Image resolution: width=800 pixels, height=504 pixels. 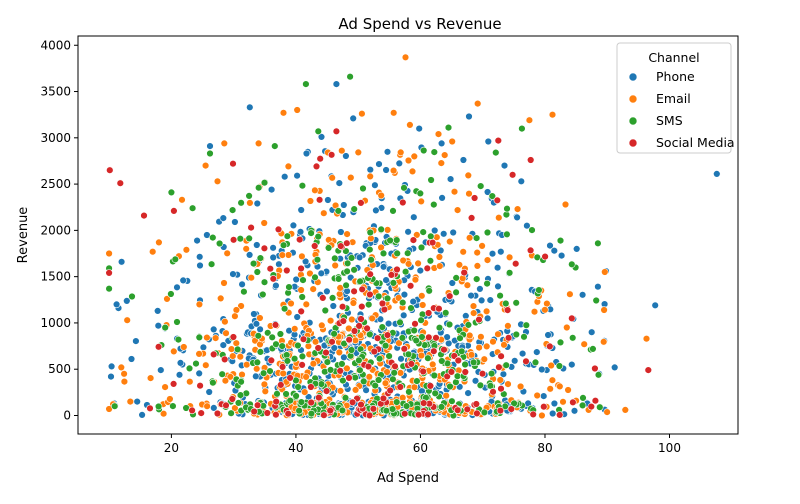 What do you see at coordinates (544, 448) in the screenshot?
I see `x-tick-label: 80` at bounding box center [544, 448].